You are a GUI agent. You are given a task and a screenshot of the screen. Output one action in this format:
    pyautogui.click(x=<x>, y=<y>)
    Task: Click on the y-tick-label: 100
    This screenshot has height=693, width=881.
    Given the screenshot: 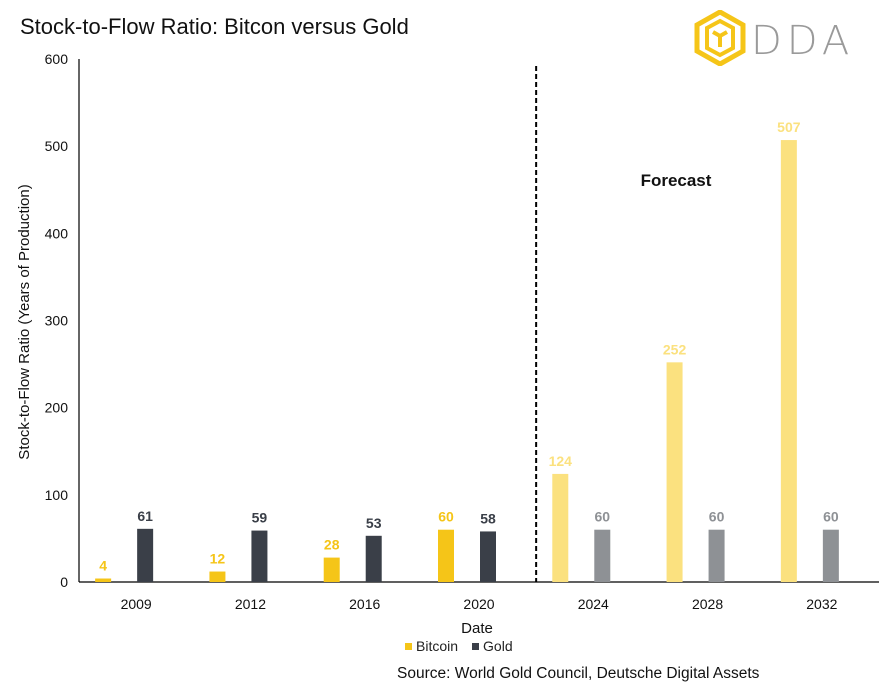 What is the action you would take?
    pyautogui.click(x=57, y=495)
    